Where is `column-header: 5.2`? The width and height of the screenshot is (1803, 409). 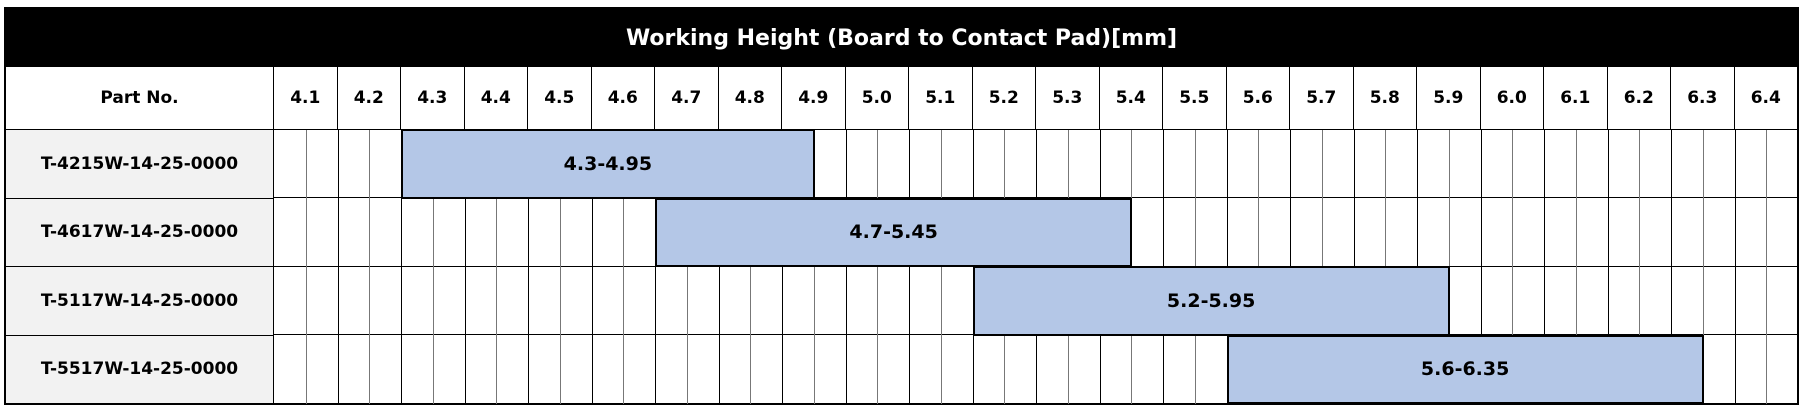 column-header: 5.2 is located at coordinates (1004, 98).